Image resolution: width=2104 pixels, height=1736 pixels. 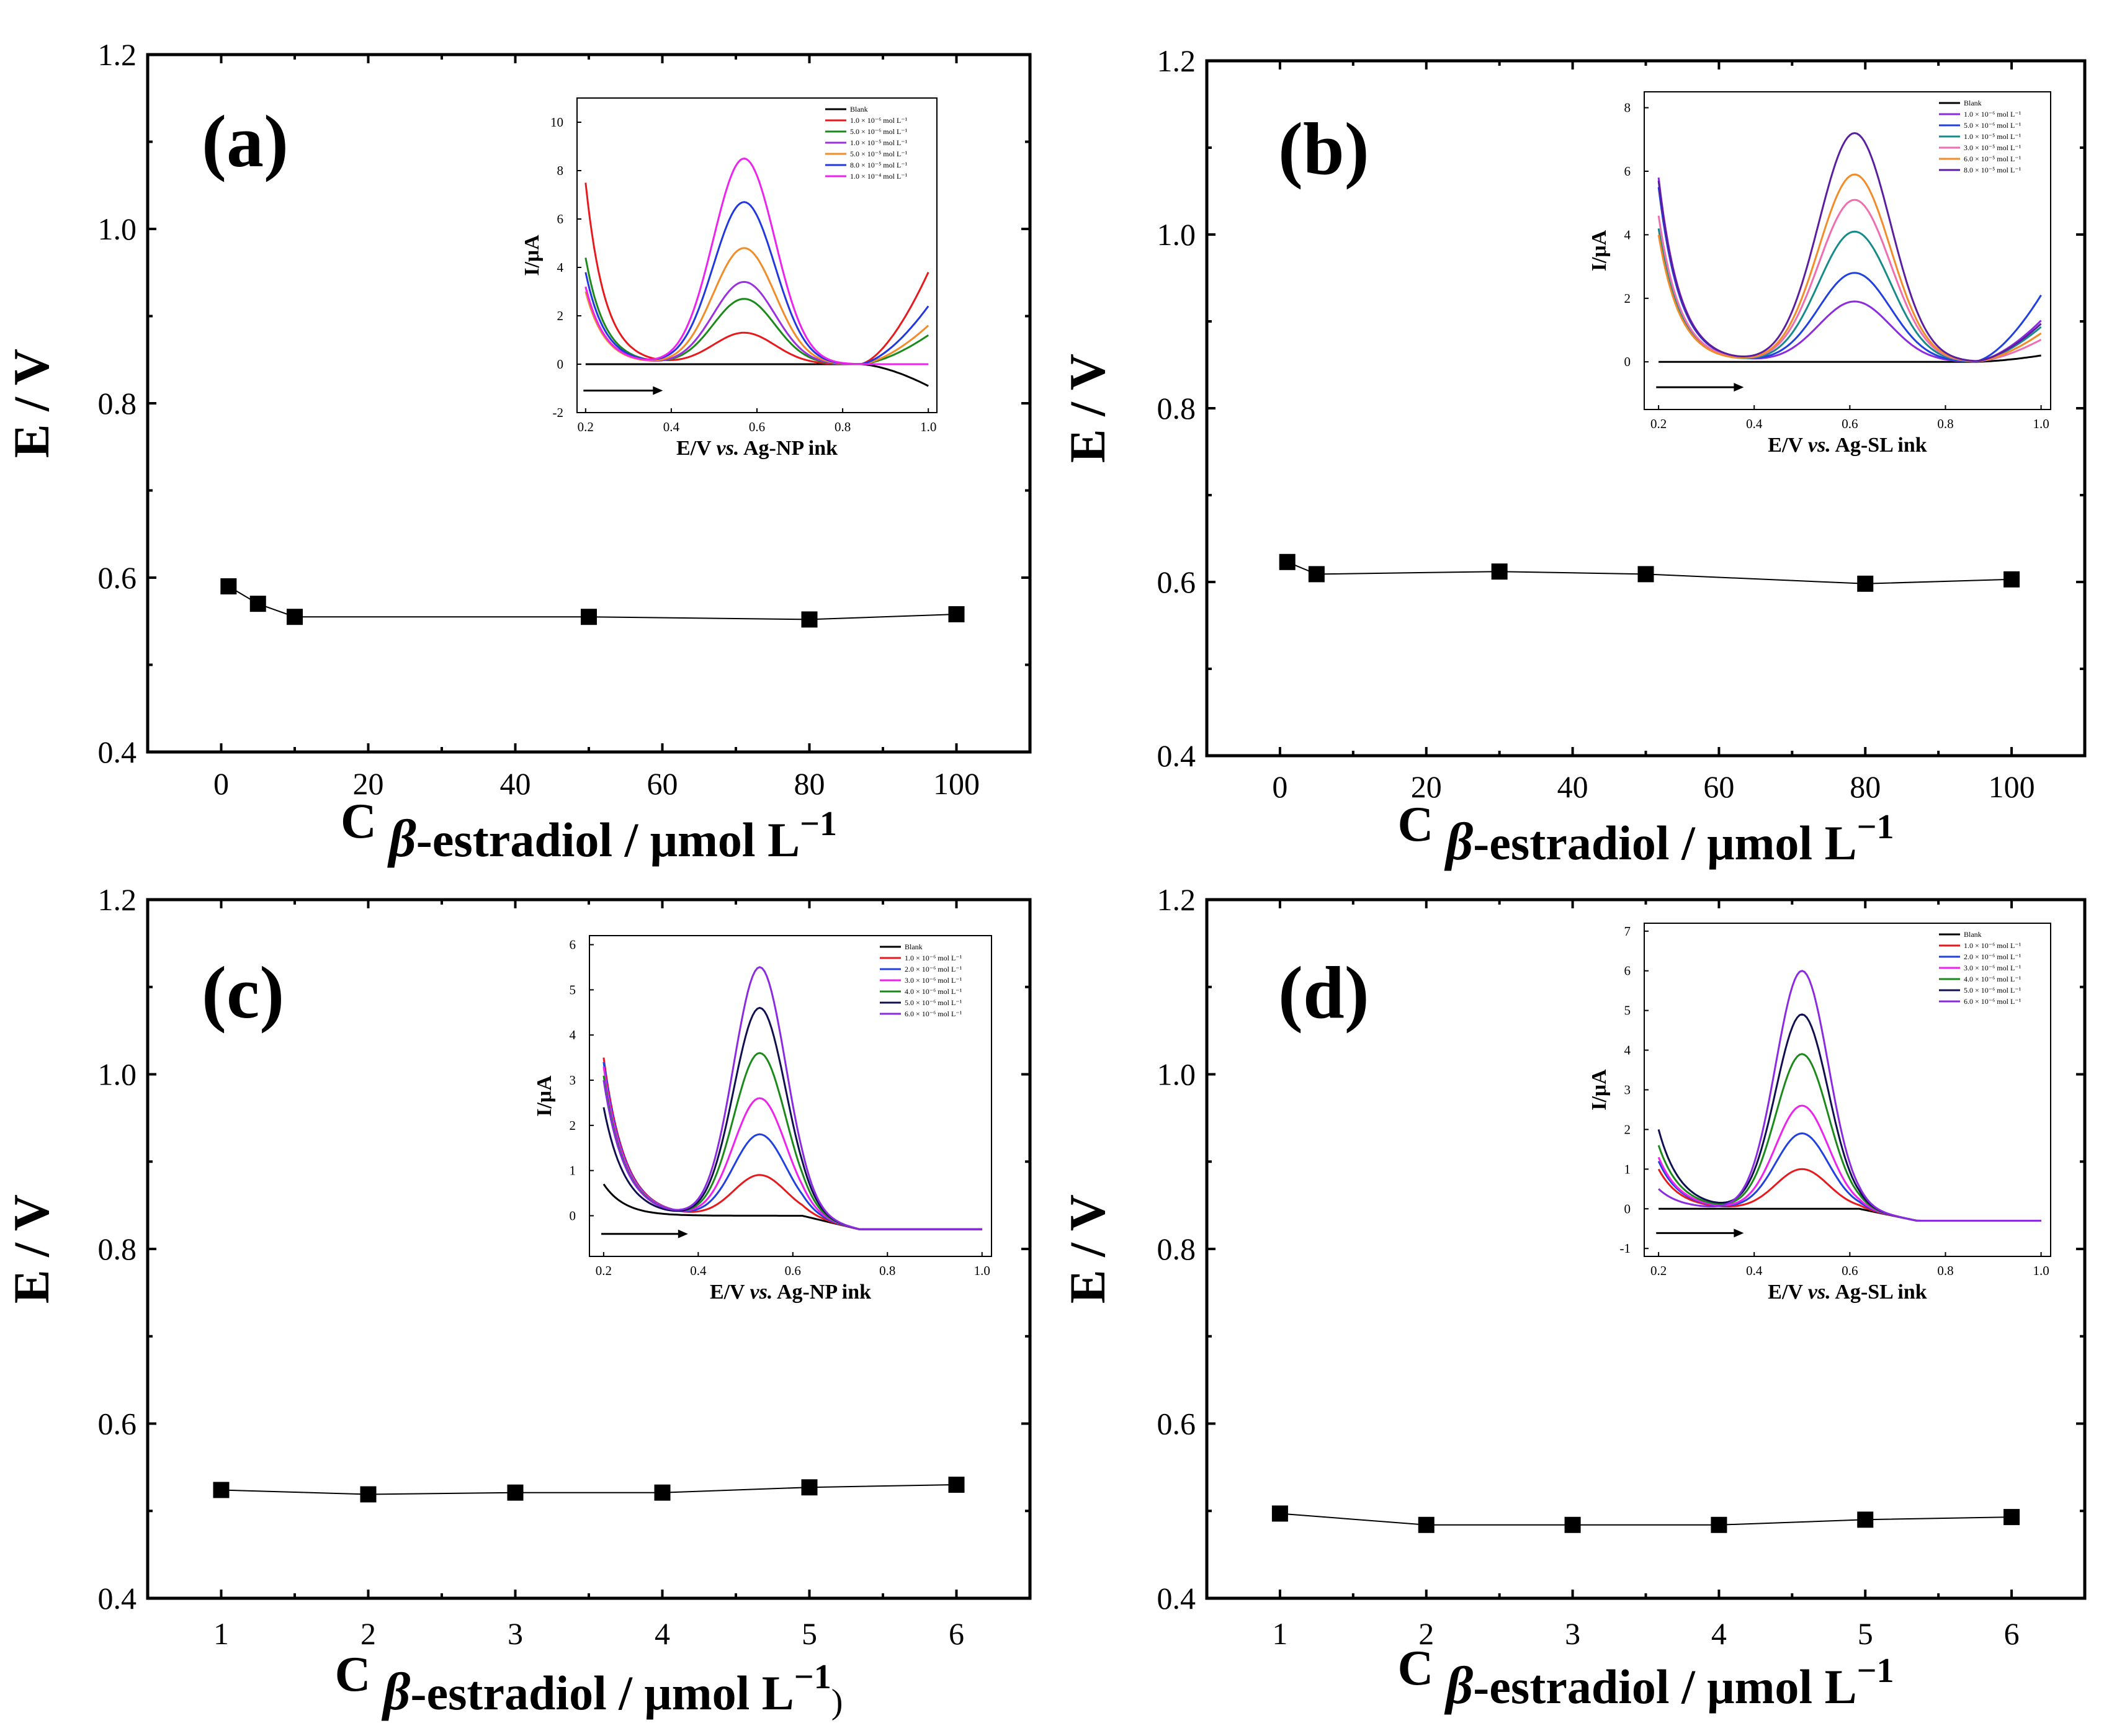 I want to click on inset-y-tick-label: 0, so click(x=1627, y=1208).